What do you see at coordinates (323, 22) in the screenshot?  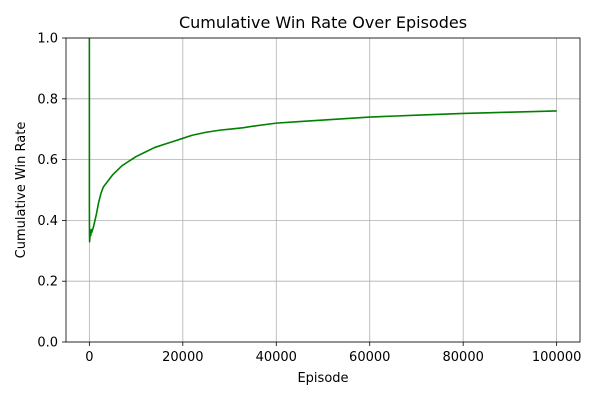 I see `chart-title: Cumulative Win Rate Over Episodes` at bounding box center [323, 22].